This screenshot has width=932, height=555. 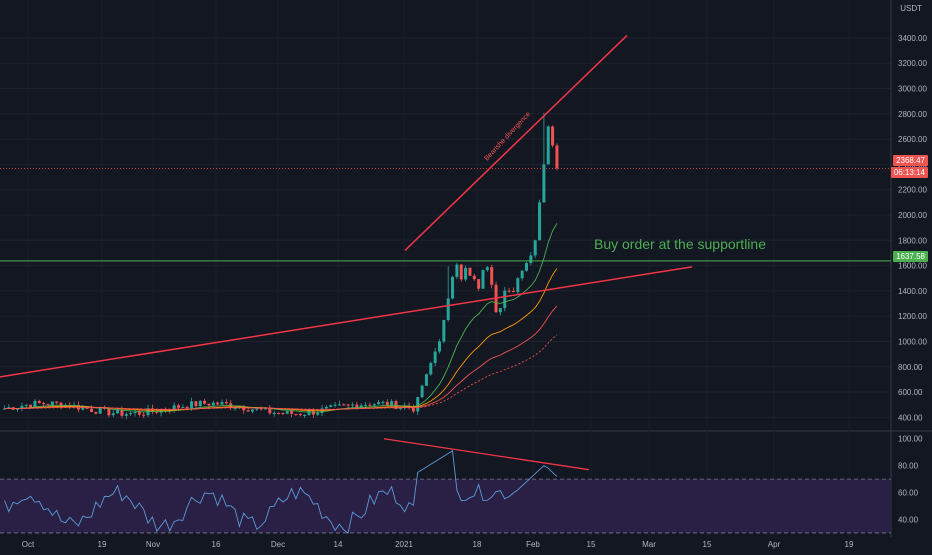 I want to click on time-tick-label: 19, so click(x=102, y=544).